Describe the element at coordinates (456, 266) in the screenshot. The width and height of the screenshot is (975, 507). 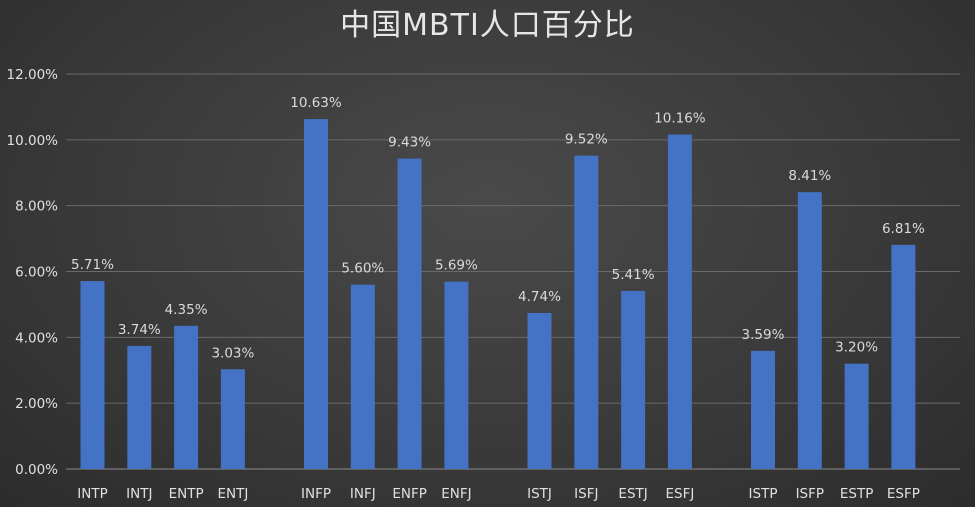
I see `data-label: 5.69%` at that location.